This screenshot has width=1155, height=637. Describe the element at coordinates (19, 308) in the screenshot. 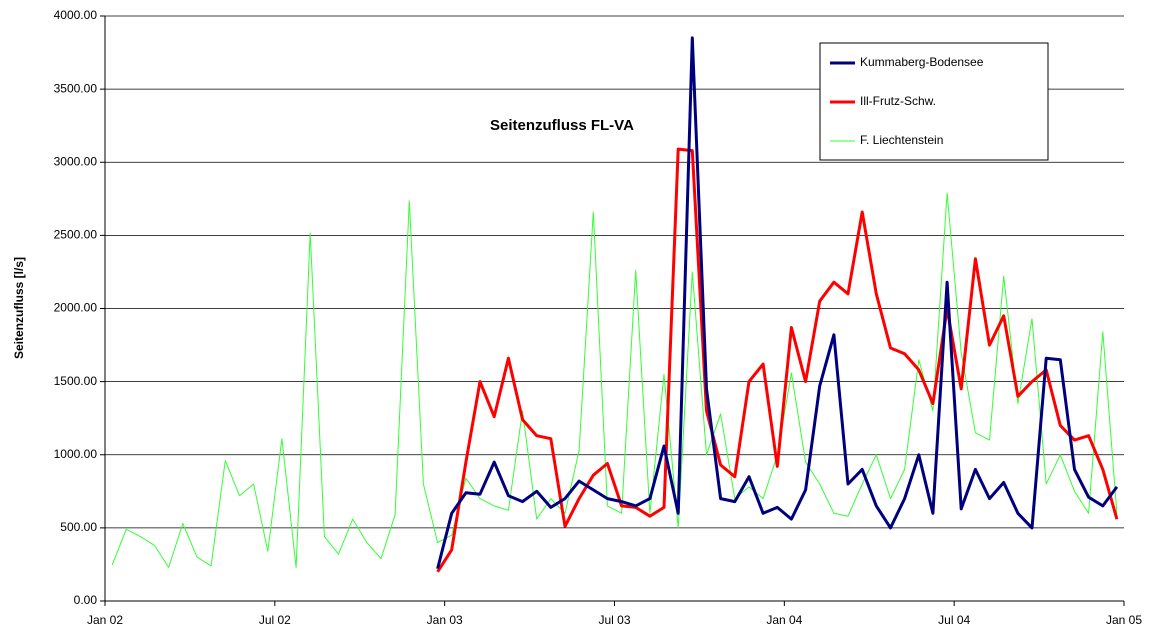

I see `y-axis-label: Seitenzufluss [l/s]` at that location.